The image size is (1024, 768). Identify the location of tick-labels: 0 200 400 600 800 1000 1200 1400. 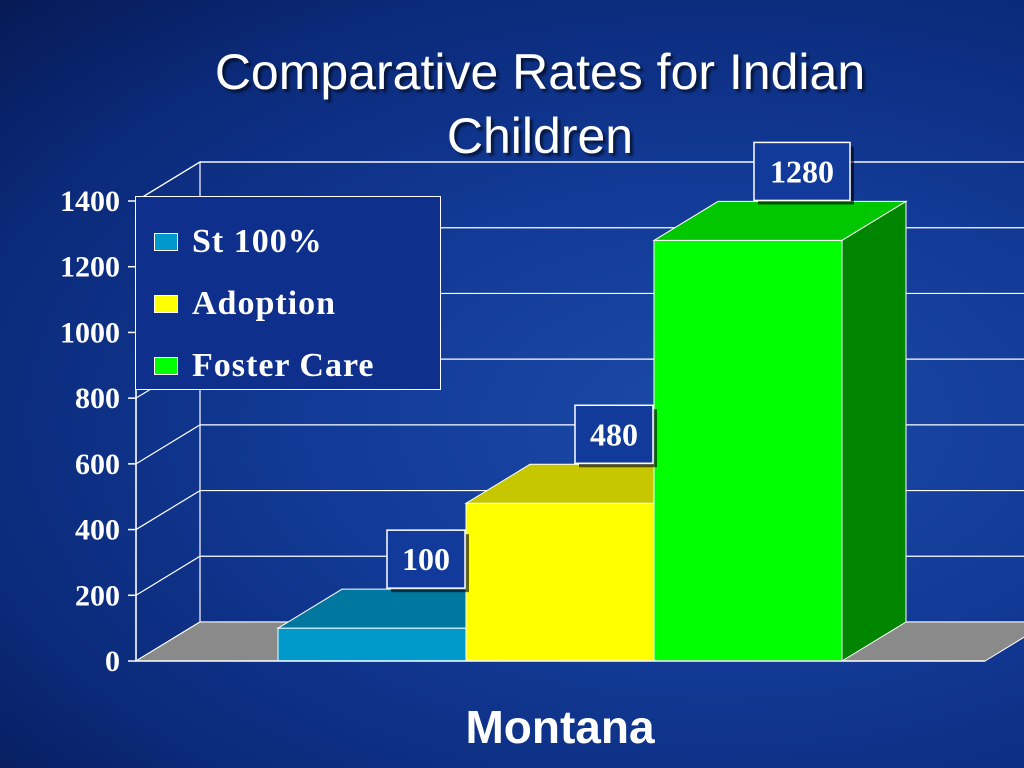
(90, 431).